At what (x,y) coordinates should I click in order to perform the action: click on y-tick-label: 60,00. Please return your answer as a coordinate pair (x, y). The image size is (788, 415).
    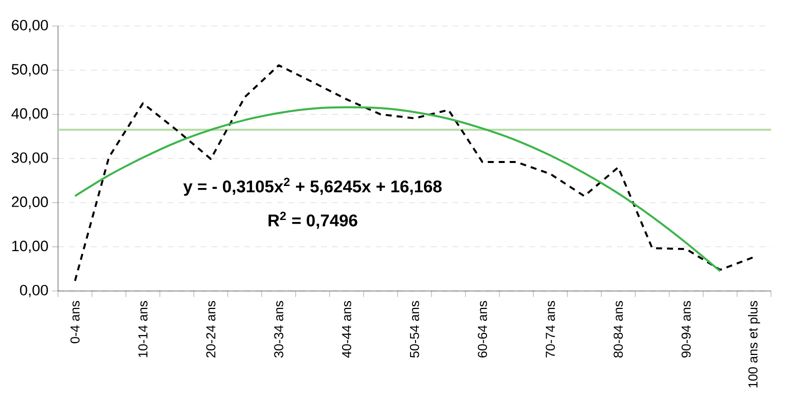
    Looking at the image, I should click on (30, 26).